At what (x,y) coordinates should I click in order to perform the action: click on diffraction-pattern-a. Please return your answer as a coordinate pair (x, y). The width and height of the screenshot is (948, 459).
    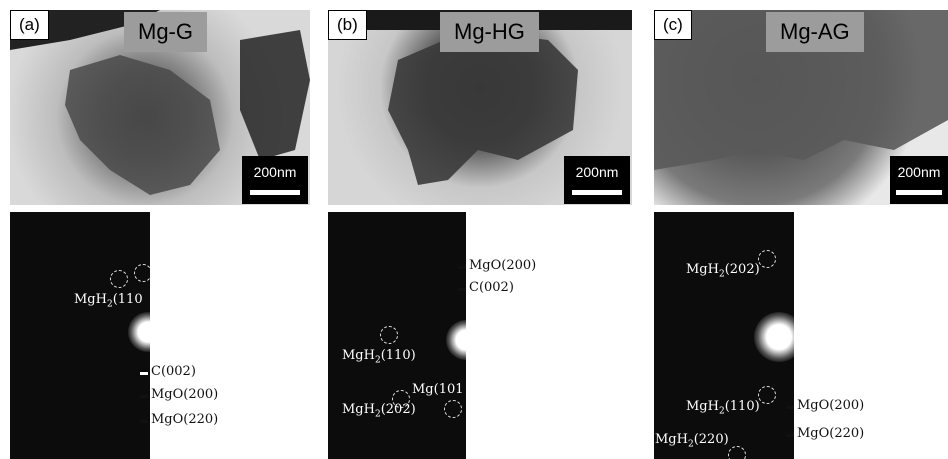
    Looking at the image, I should click on (80, 335).